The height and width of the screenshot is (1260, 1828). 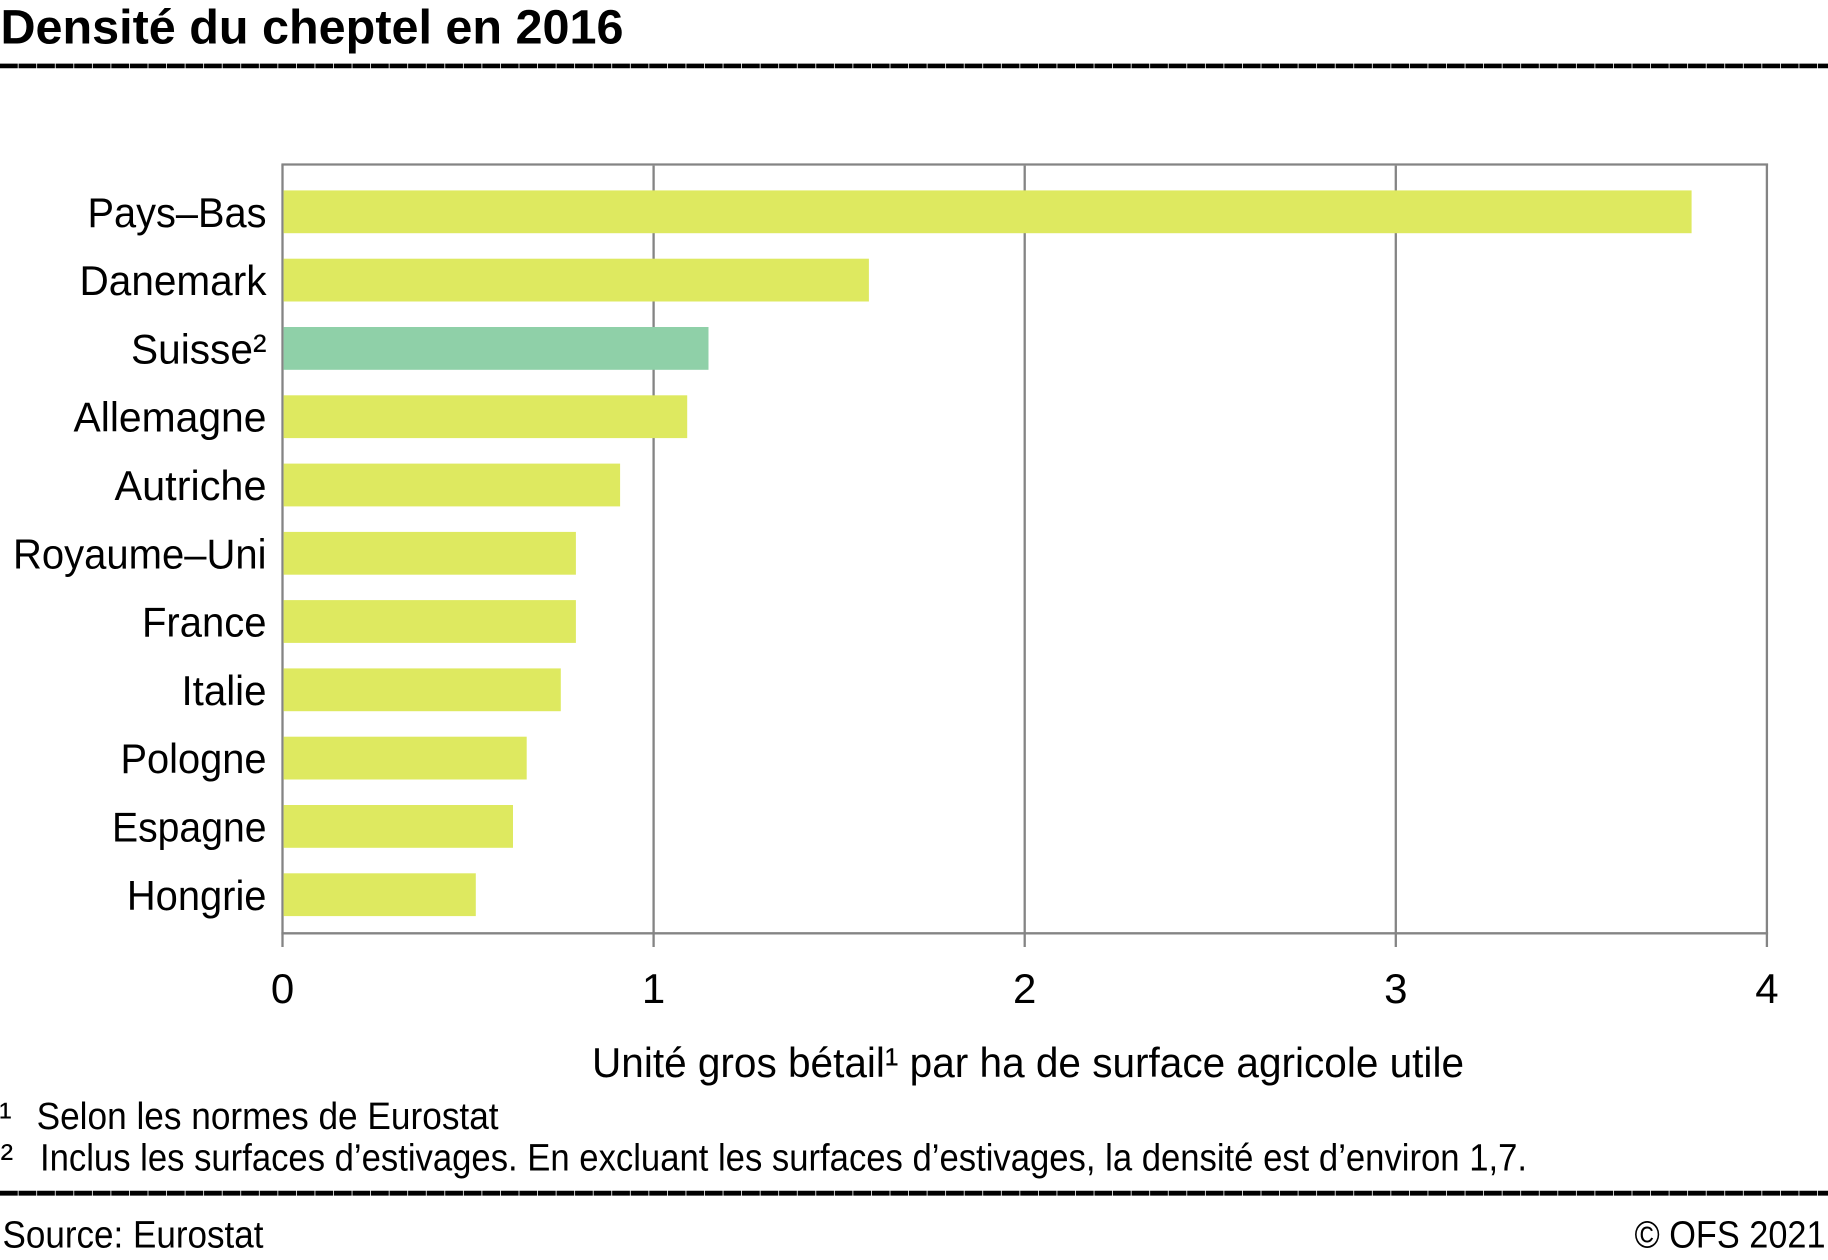 What do you see at coordinates (1766, 988) in the screenshot?
I see `svg-text: 4` at bounding box center [1766, 988].